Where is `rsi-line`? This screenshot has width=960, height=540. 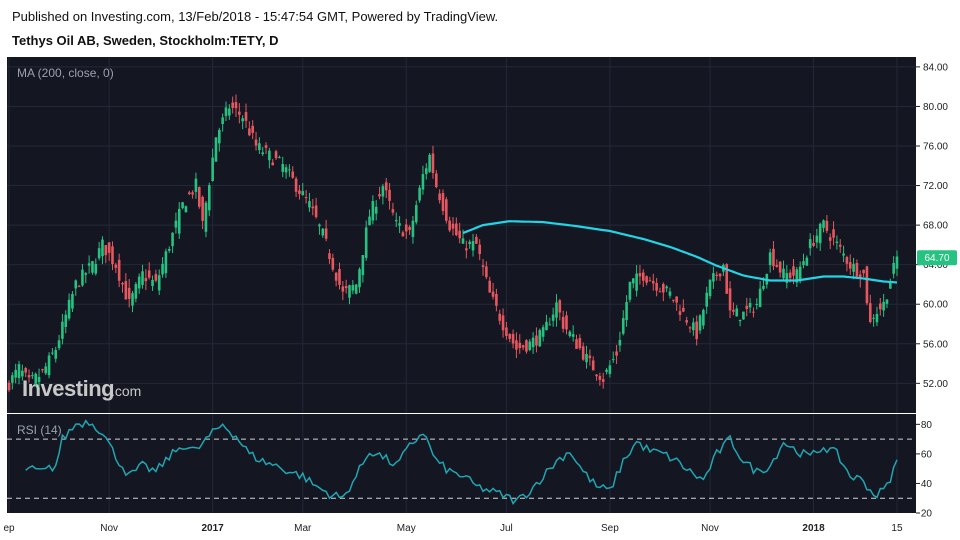
rsi-line is located at coordinates (461, 462).